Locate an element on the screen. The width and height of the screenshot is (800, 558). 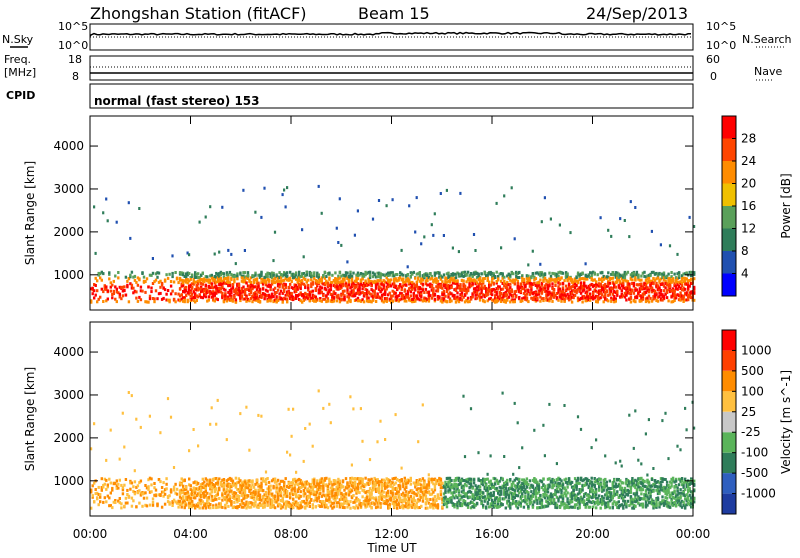
y-tick-label: 3000 is located at coordinates (68, 189).